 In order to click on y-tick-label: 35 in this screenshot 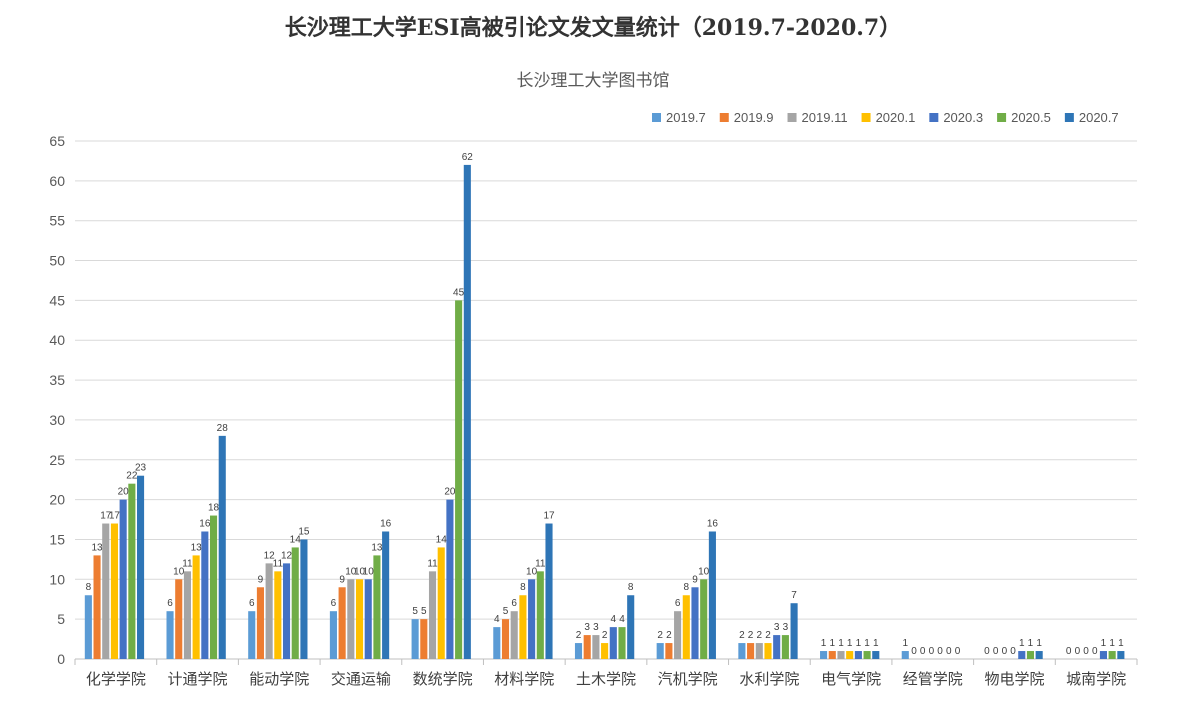, I will do `click(57, 380)`.